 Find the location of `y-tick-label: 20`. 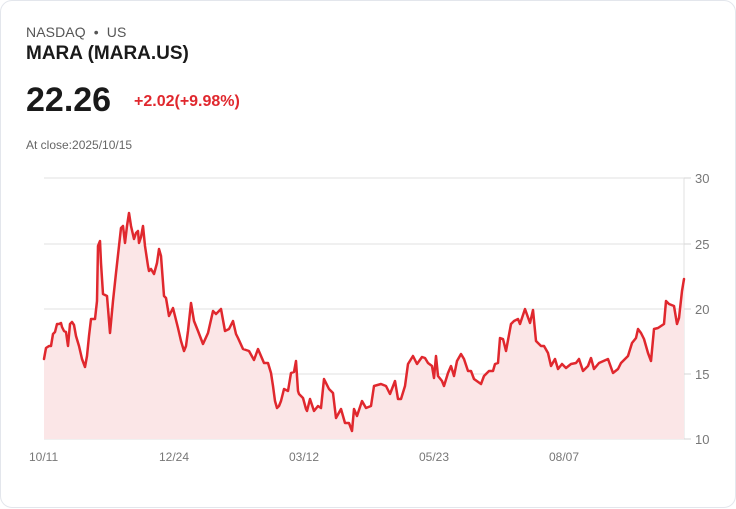

y-tick-label: 20 is located at coordinates (702, 309).